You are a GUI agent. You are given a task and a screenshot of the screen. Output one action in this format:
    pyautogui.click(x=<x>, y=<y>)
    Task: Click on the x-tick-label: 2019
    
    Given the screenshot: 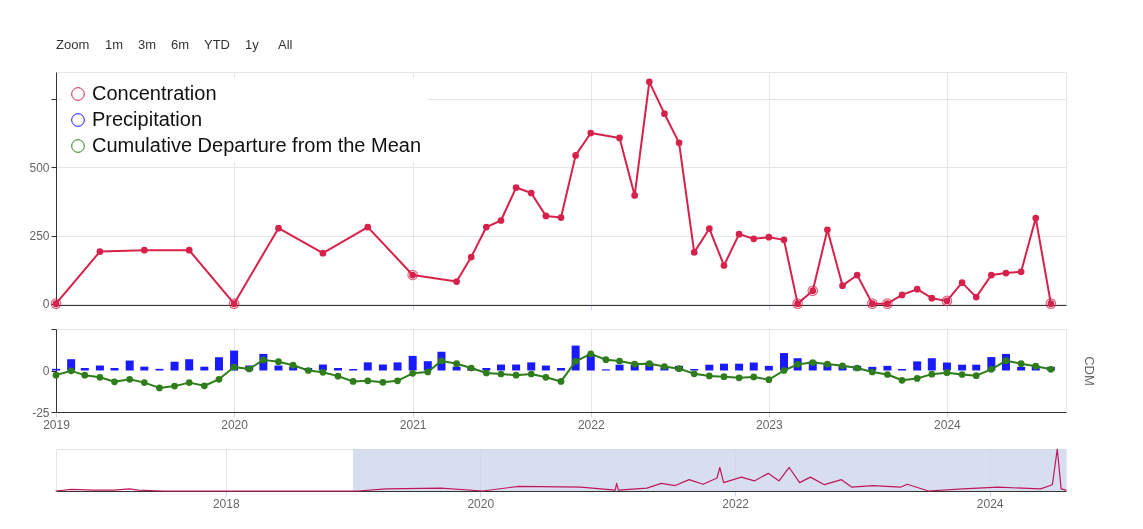 What is the action you would take?
    pyautogui.click(x=57, y=424)
    